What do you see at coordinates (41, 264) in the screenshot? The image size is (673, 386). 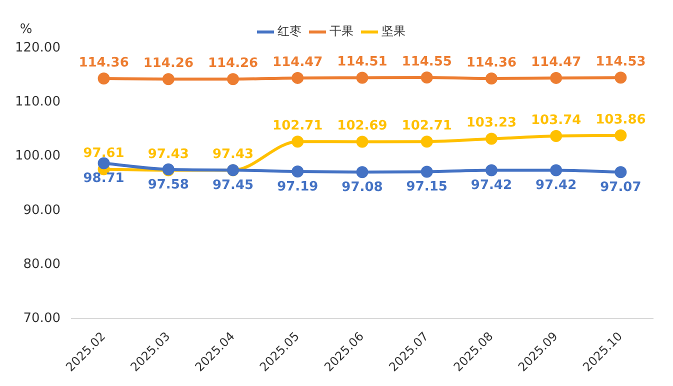 I see `y-tick-label: 80.00` at bounding box center [41, 264].